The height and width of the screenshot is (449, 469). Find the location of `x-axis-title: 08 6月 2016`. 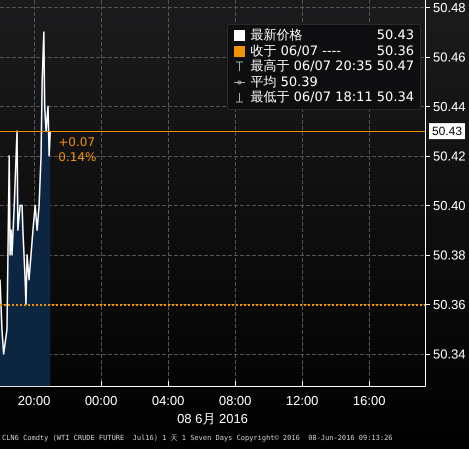

x-axis-title: 08 6月 2016 is located at coordinates (212, 418).